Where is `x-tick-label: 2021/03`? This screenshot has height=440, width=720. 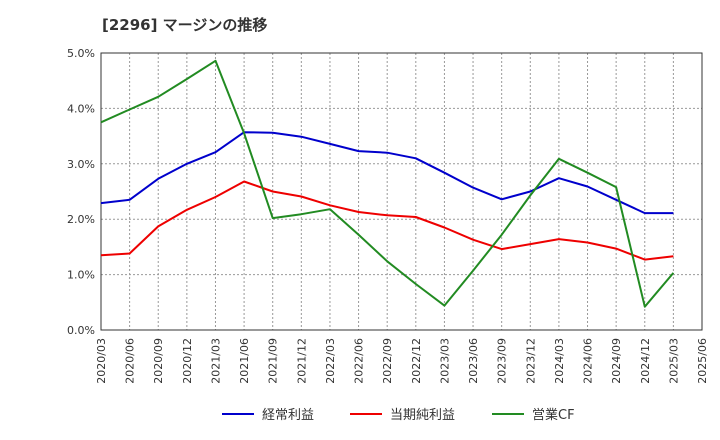 x-tick-label: 2021/03 is located at coordinates (215, 361).